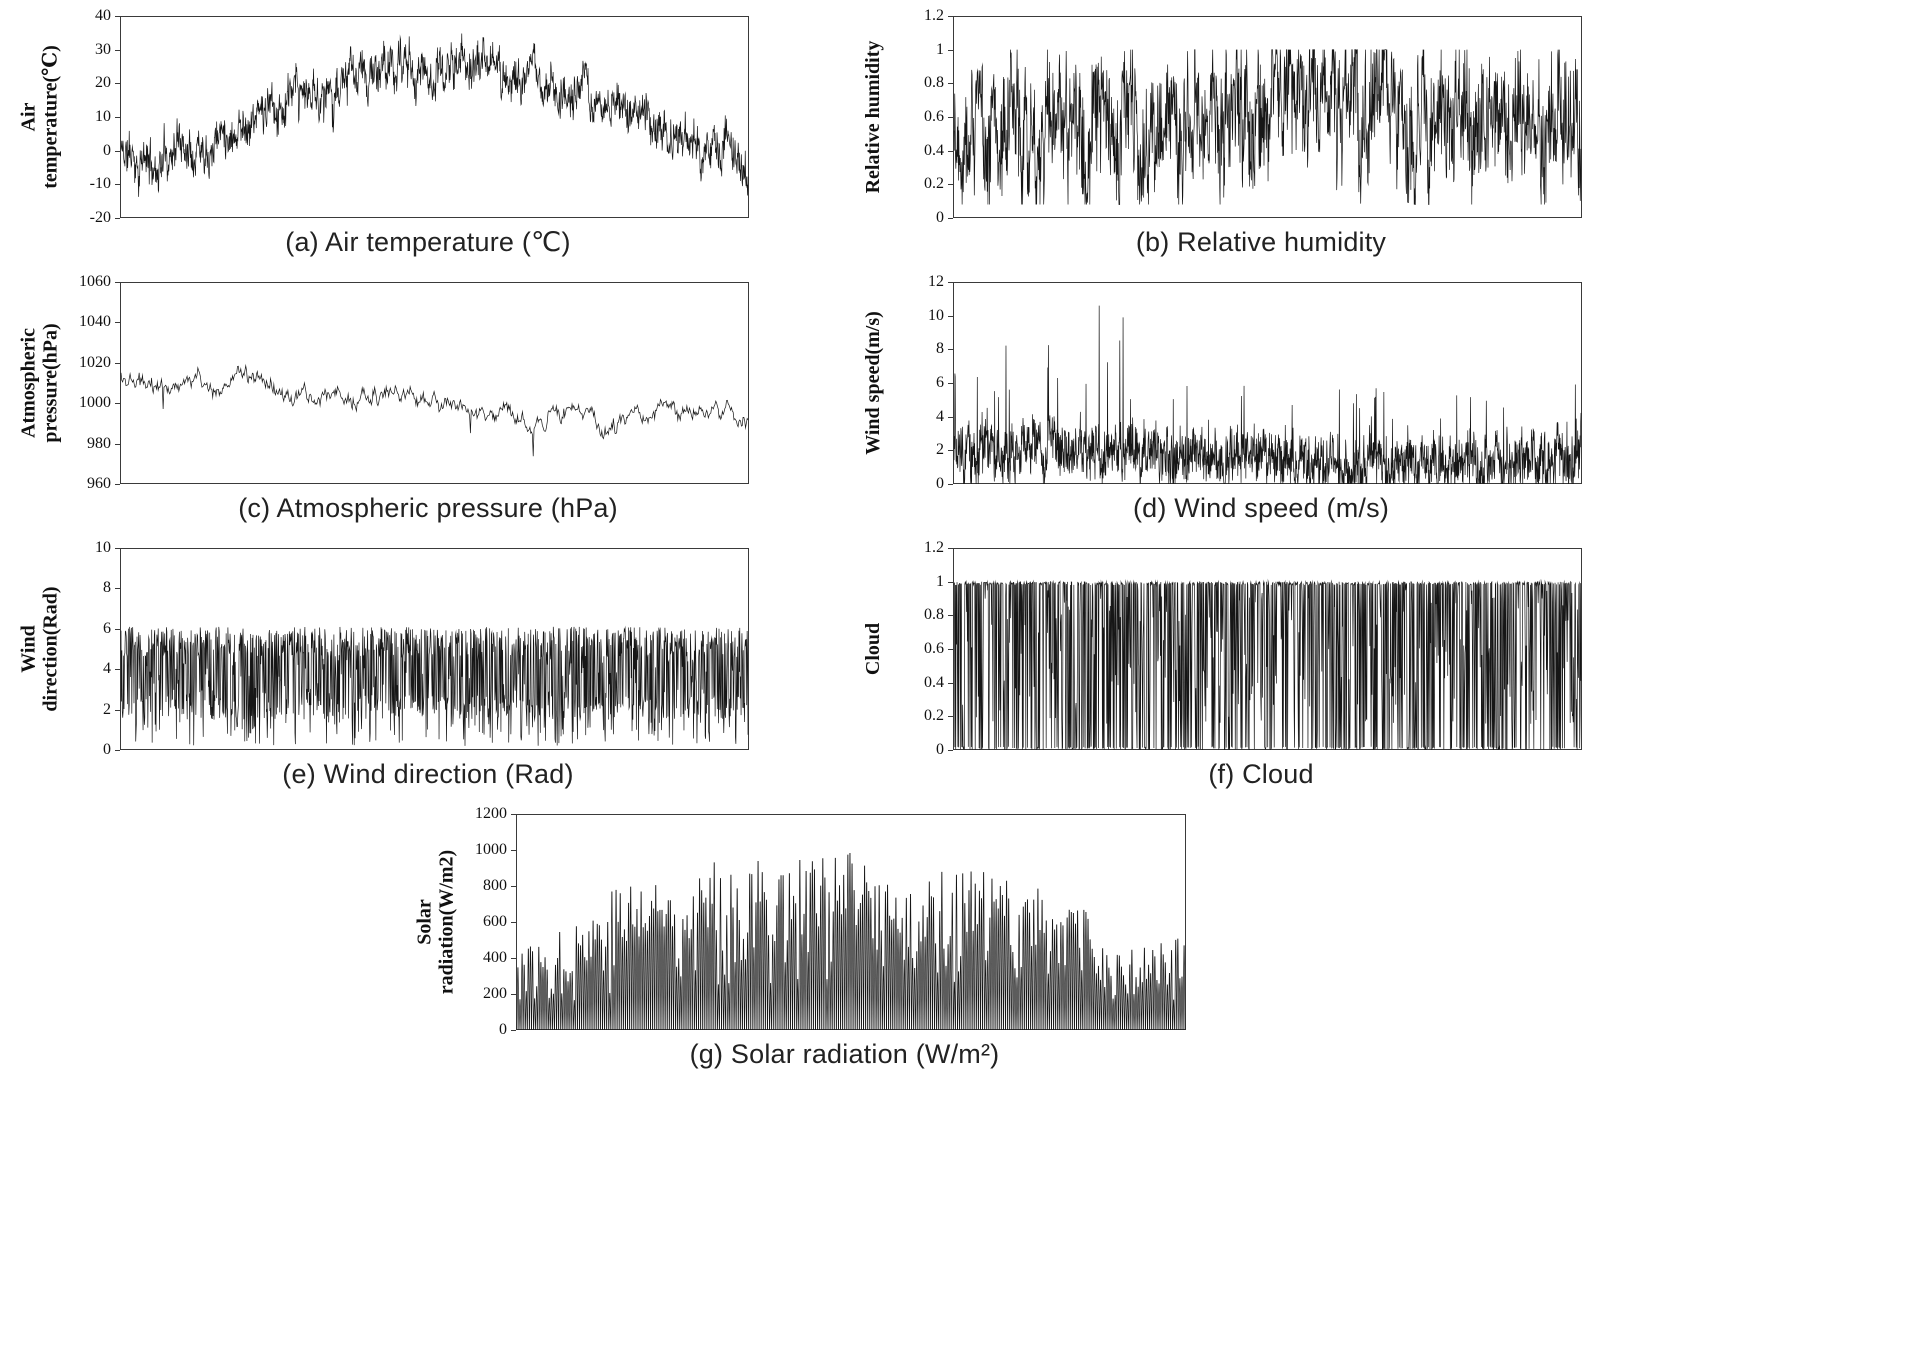 The width and height of the screenshot is (1927, 1363). I want to click on y-axis-title: Relative humidity, so click(872, 117).